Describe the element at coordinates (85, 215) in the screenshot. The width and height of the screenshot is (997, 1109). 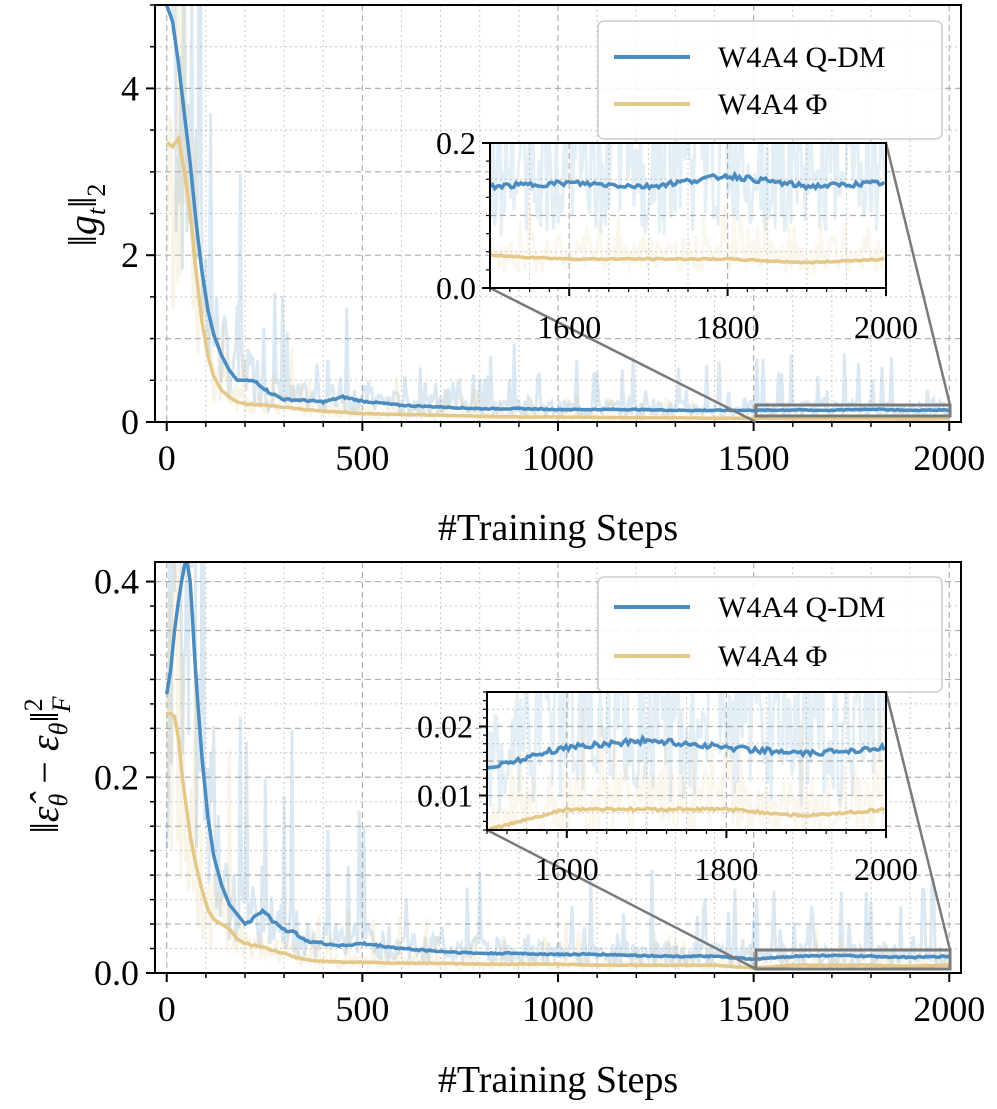
I see `top-y-axis-label: ‖gt‖2` at that location.